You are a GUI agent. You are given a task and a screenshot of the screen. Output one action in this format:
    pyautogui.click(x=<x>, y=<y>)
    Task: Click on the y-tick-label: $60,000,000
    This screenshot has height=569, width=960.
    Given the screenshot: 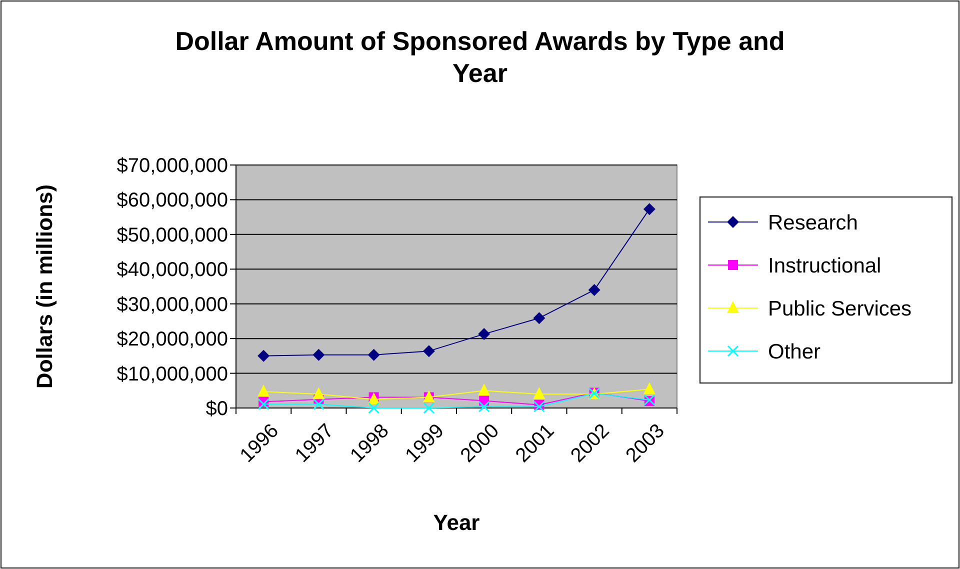 What is the action you would take?
    pyautogui.click(x=172, y=201)
    